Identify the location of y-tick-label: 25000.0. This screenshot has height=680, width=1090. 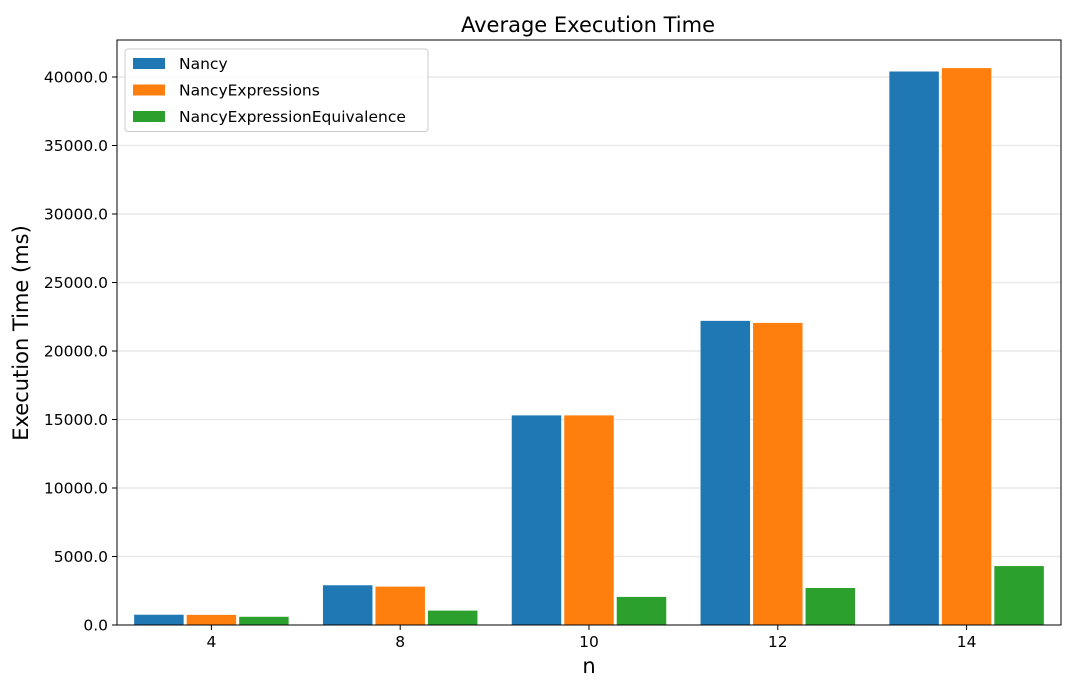
(76, 283).